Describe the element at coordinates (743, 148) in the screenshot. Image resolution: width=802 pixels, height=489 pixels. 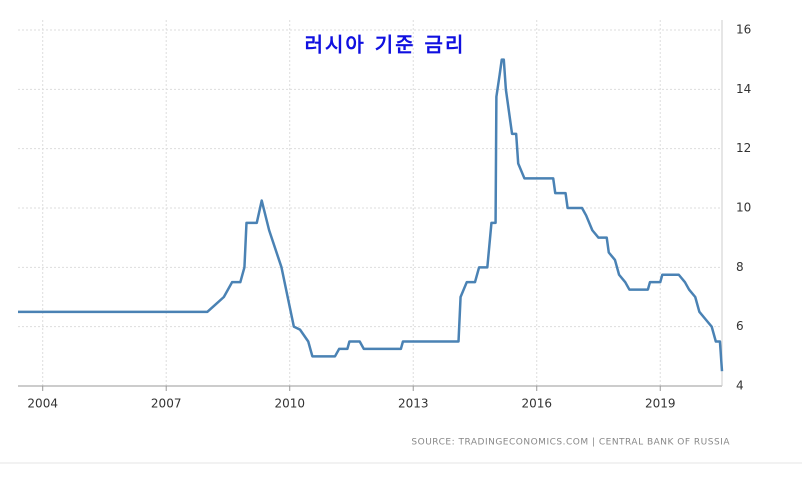
I see `y-tick-label: 12` at that location.